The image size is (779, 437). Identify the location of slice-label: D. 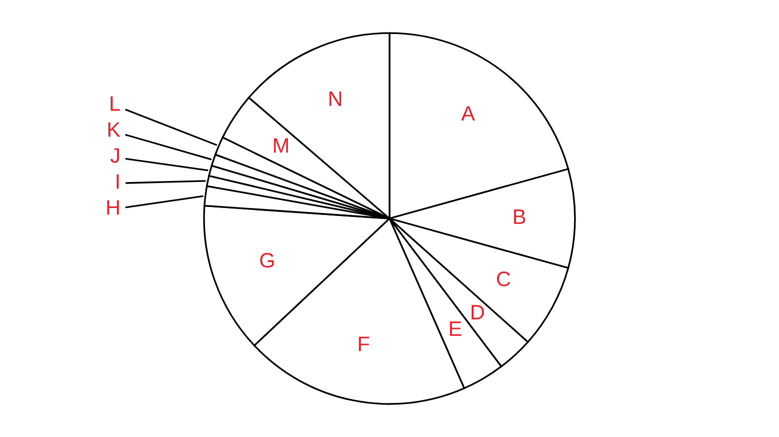
(478, 312).